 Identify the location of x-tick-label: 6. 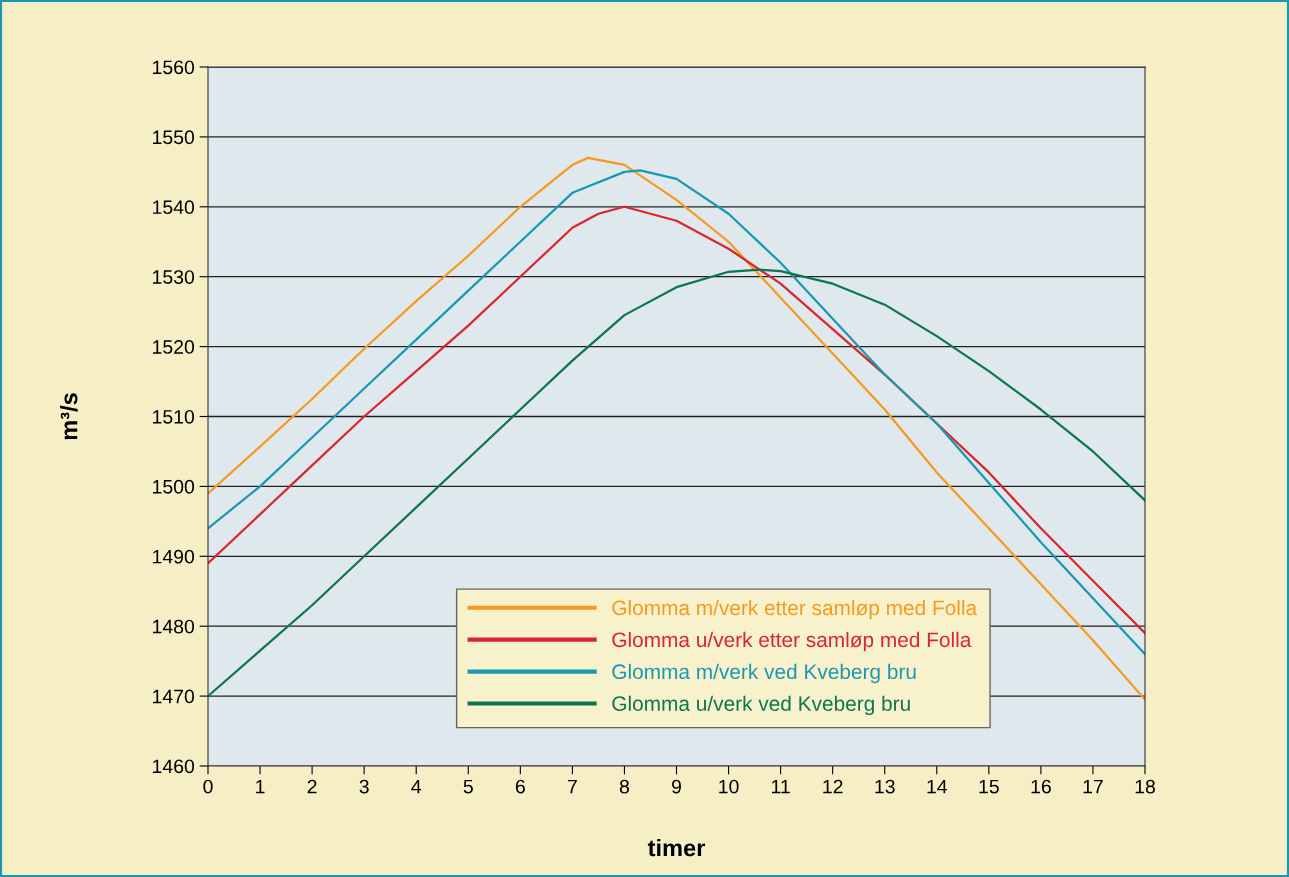
(520, 786).